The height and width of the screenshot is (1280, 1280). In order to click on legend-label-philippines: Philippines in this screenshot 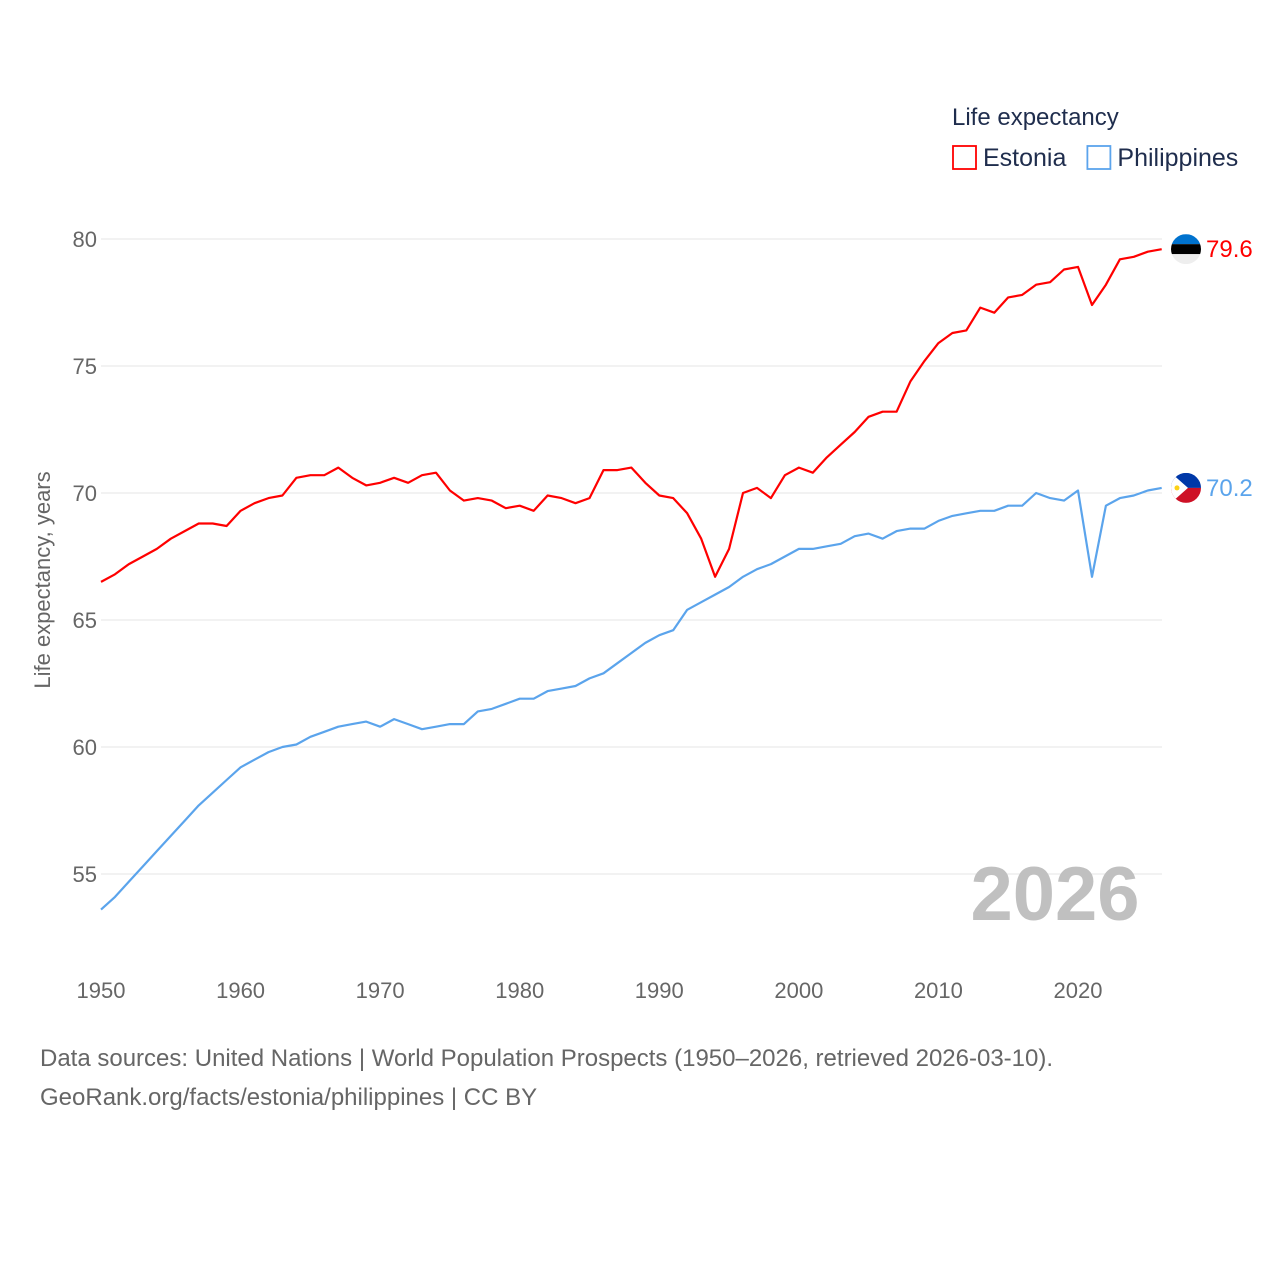, I will do `click(1177, 158)`.